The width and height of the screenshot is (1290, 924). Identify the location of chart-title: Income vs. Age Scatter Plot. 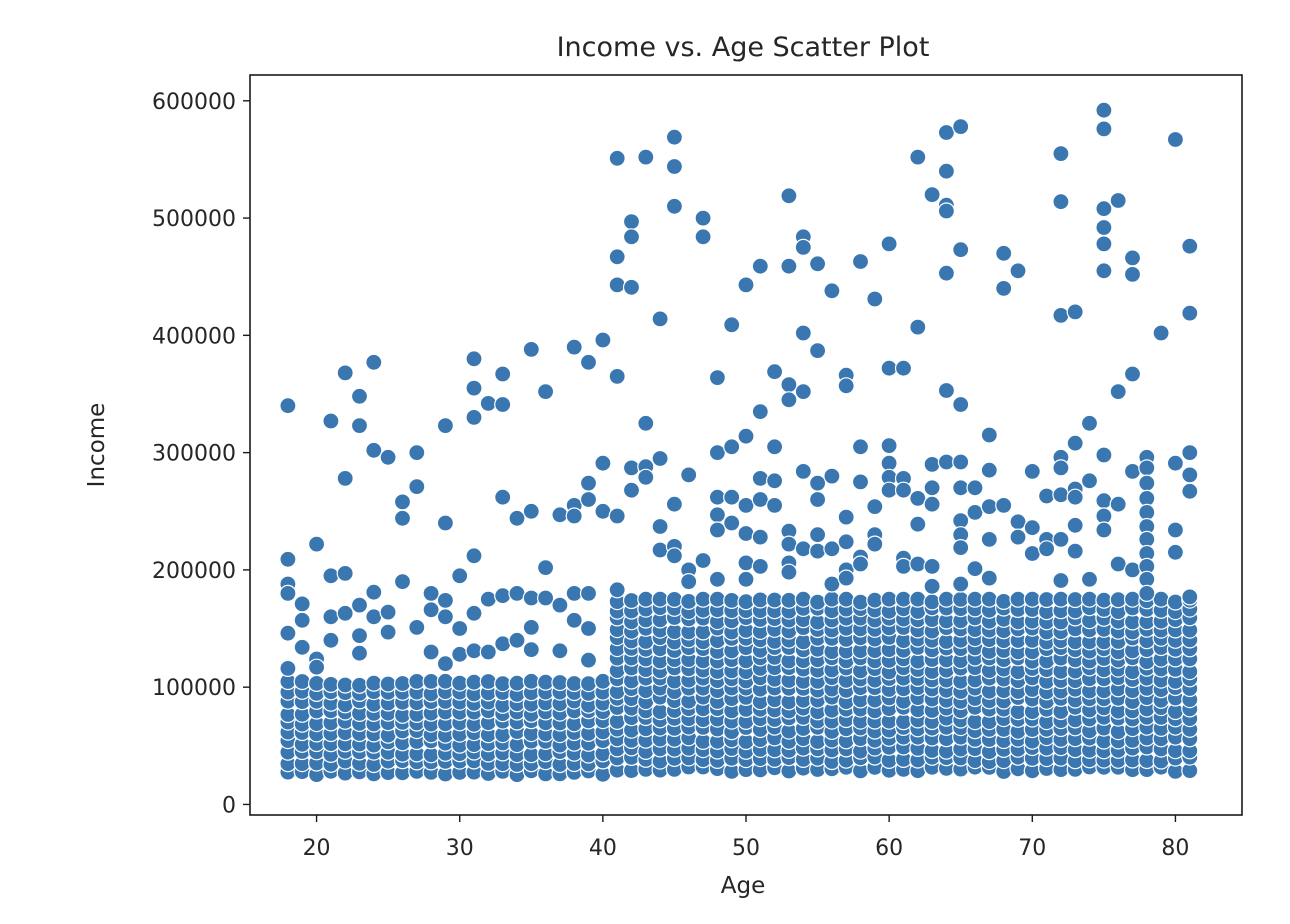
(743, 47).